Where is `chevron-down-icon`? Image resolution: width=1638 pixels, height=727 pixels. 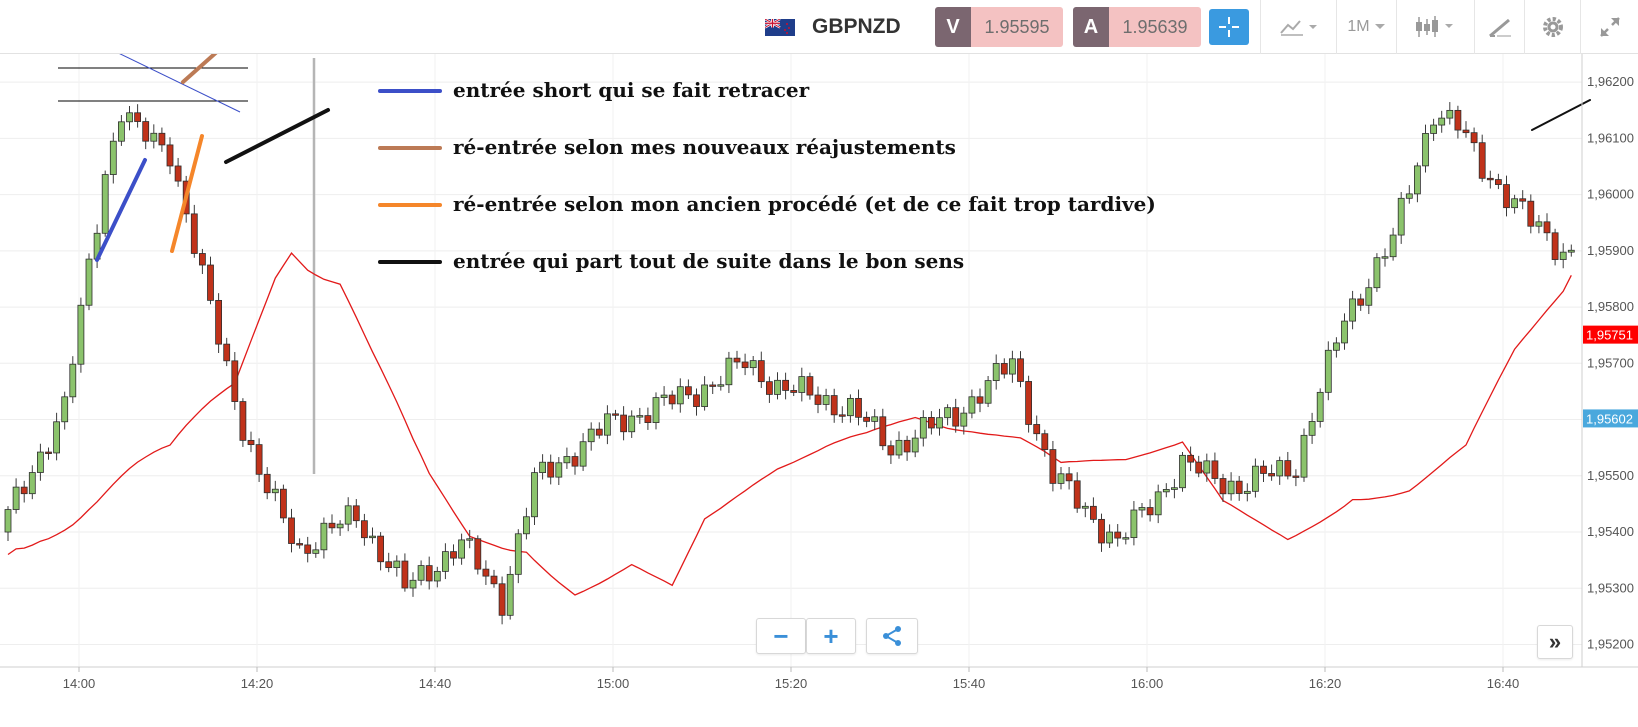 chevron-down-icon is located at coordinates (1379, 26).